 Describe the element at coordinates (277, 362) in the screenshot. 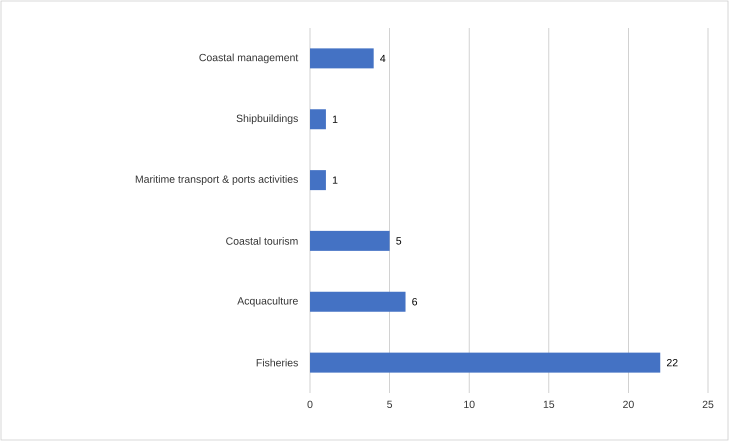

I see `y-tick-label: Fisheries` at that location.